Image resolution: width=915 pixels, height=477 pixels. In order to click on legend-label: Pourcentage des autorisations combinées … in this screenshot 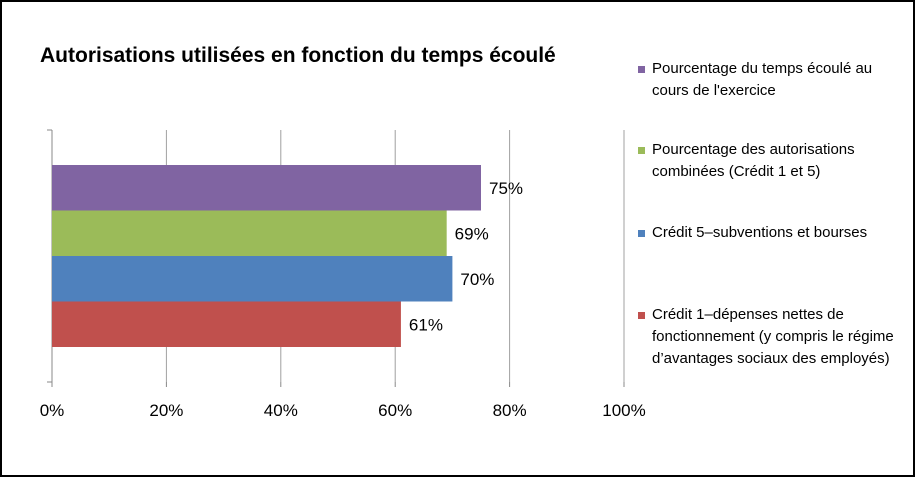, I will do `click(753, 160)`.